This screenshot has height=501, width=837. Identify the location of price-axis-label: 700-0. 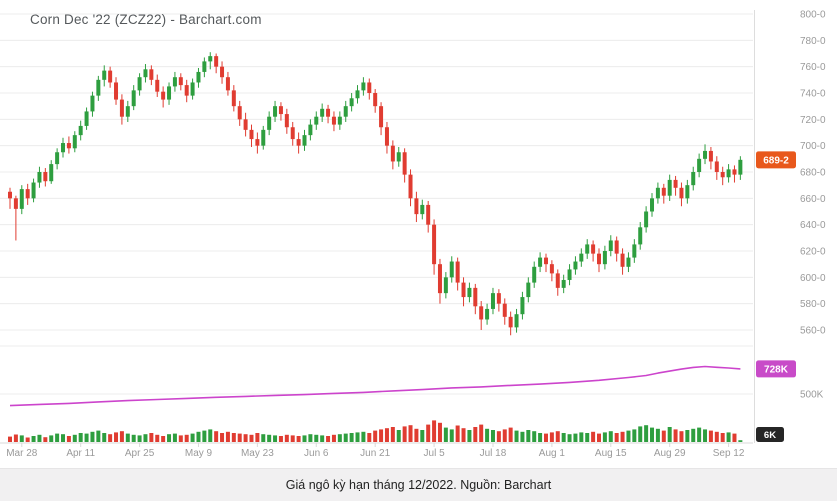
(813, 146).